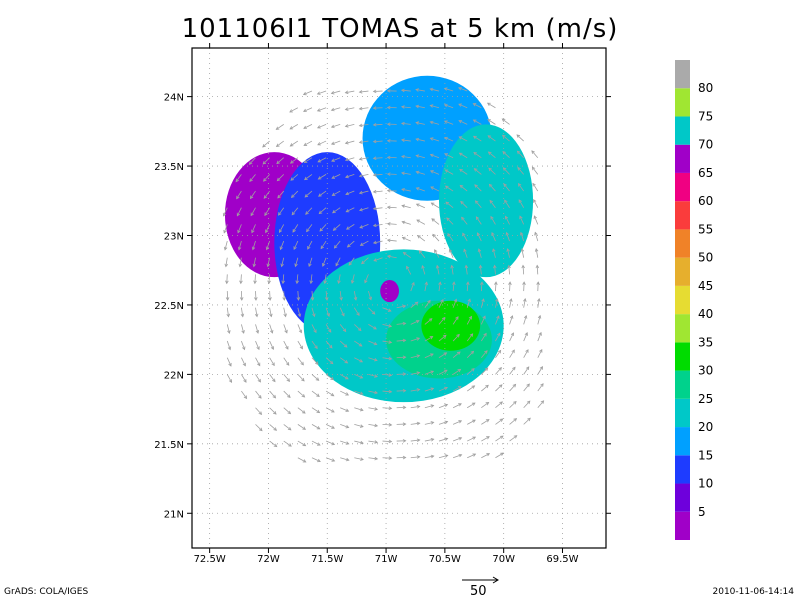 The image size is (800, 600). I want to click on field-region-purple-center, so click(389, 291).